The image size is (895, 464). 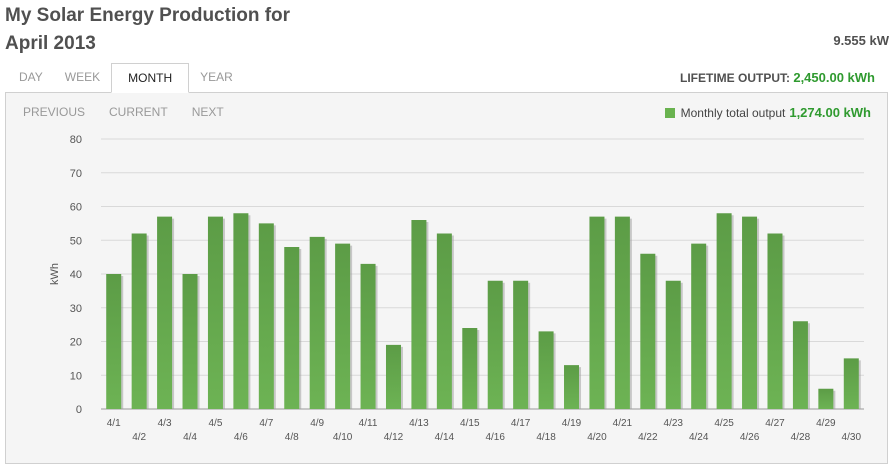 I want to click on y-tick-label: 10, so click(x=76, y=376).